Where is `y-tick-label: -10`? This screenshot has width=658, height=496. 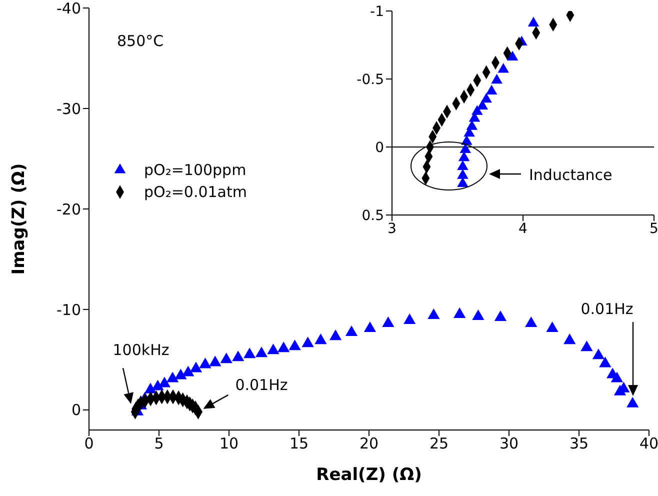
y-tick-label: -10 is located at coordinates (68, 309).